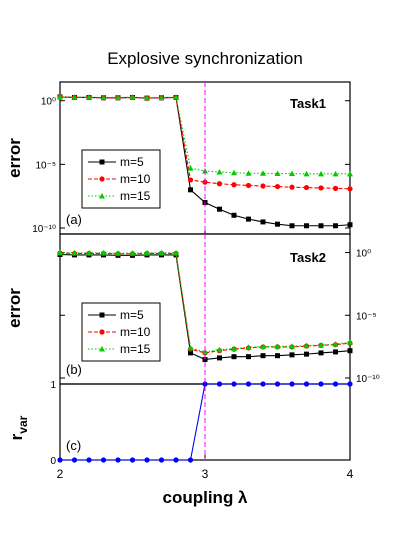 Image resolution: width=415 pixels, height=537 pixels. Describe the element at coordinates (74, 219) in the screenshot. I see `panel-a-label: (a)` at that location.